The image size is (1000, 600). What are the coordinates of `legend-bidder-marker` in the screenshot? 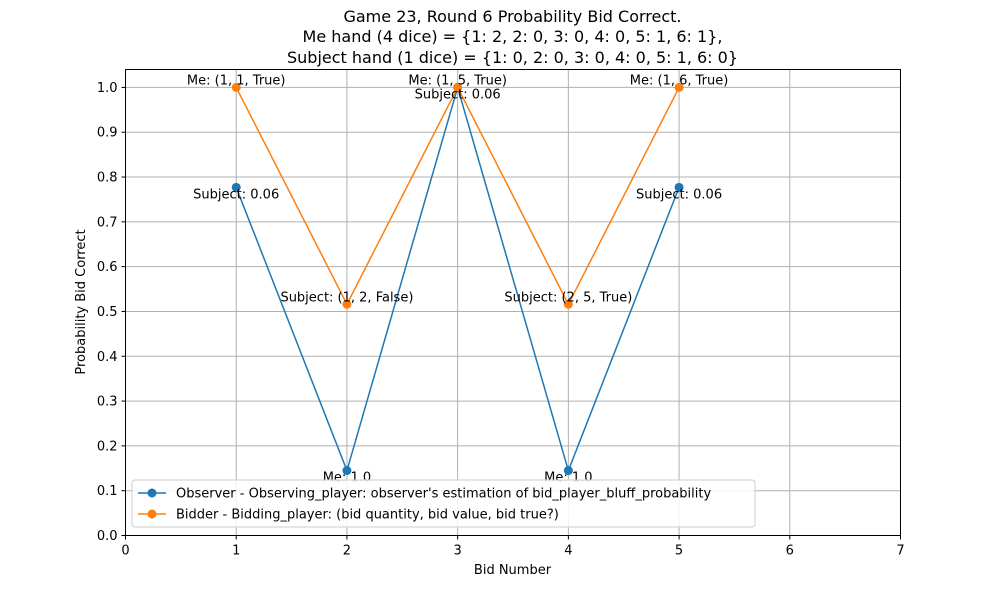 It's located at (152, 514).